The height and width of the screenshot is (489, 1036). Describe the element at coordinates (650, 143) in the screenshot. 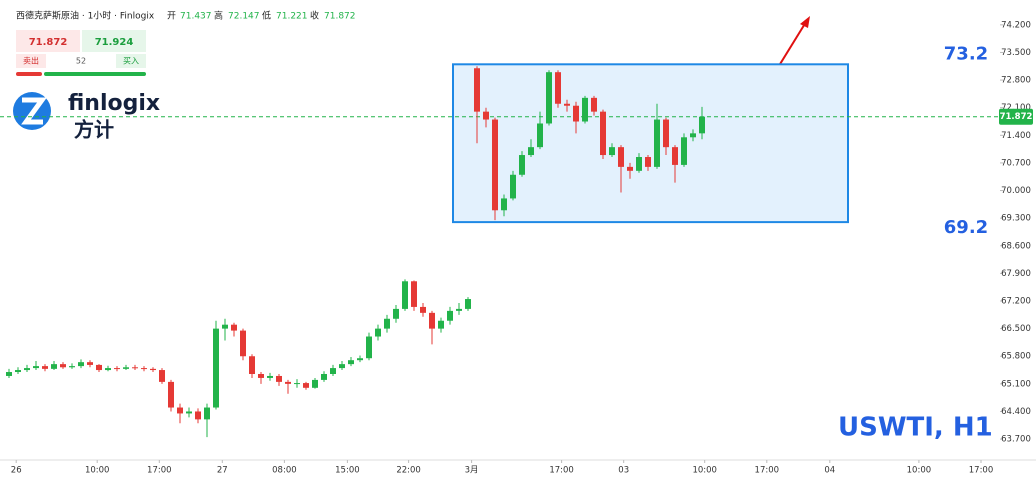

I see `range-box` at that location.